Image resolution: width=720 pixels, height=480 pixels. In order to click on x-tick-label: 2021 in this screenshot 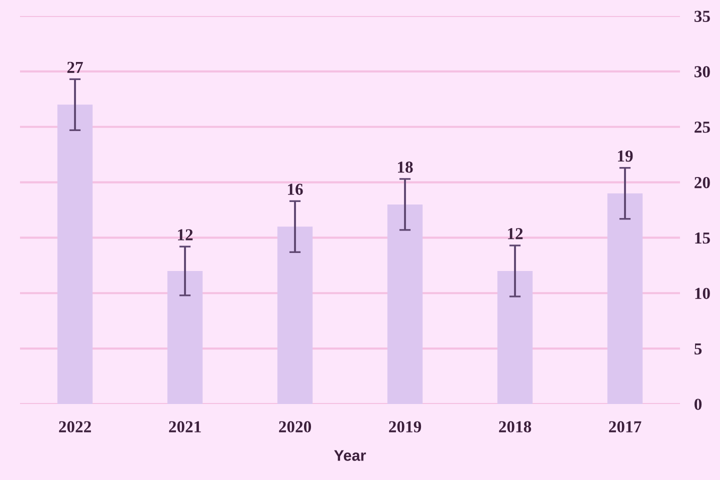, I will do `click(185, 426)`.